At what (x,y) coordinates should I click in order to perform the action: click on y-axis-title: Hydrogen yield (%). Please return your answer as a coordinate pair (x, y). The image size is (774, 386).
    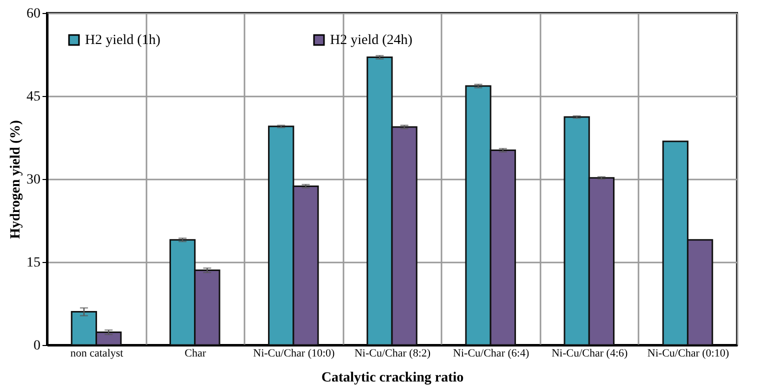
    Looking at the image, I should click on (16, 179).